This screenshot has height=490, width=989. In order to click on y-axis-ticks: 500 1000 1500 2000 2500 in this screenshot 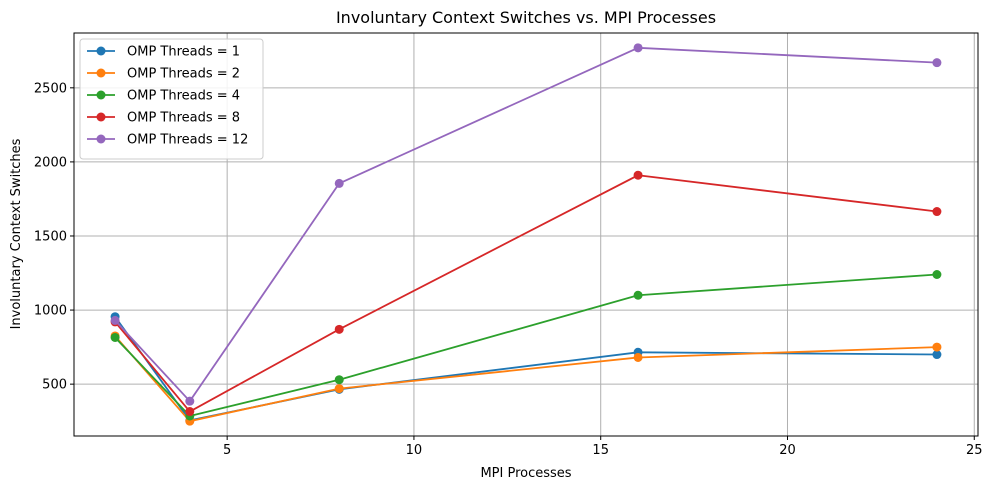, I will do `click(54, 237)`.